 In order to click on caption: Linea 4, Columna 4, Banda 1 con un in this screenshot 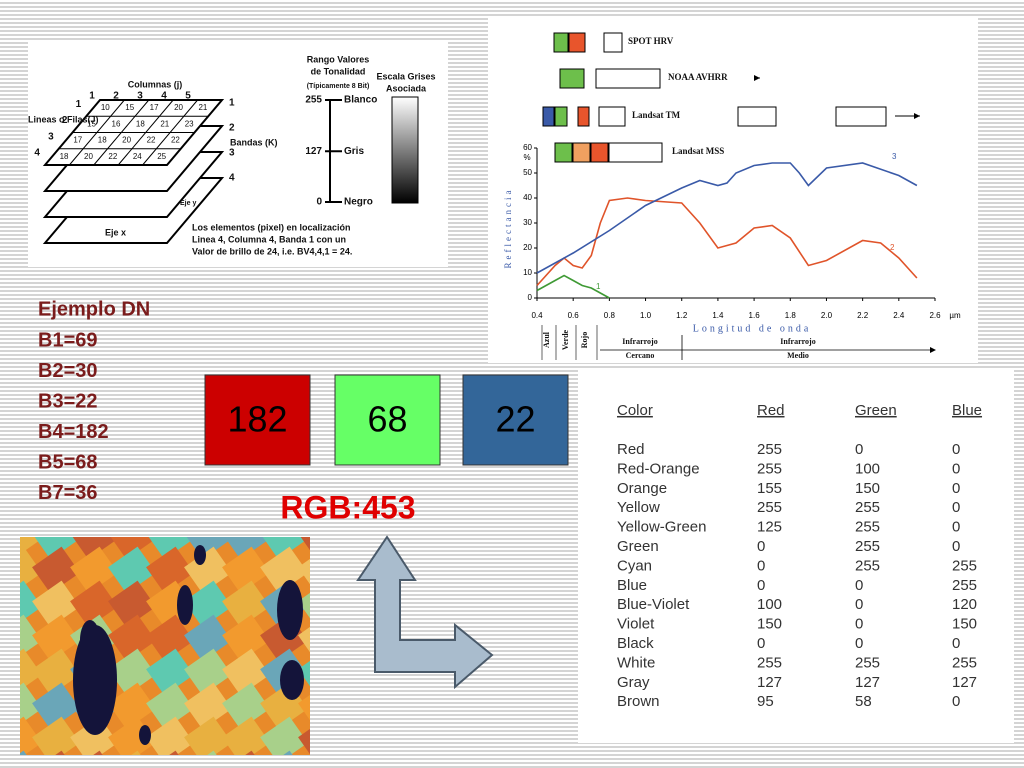, I will do `click(269, 239)`.